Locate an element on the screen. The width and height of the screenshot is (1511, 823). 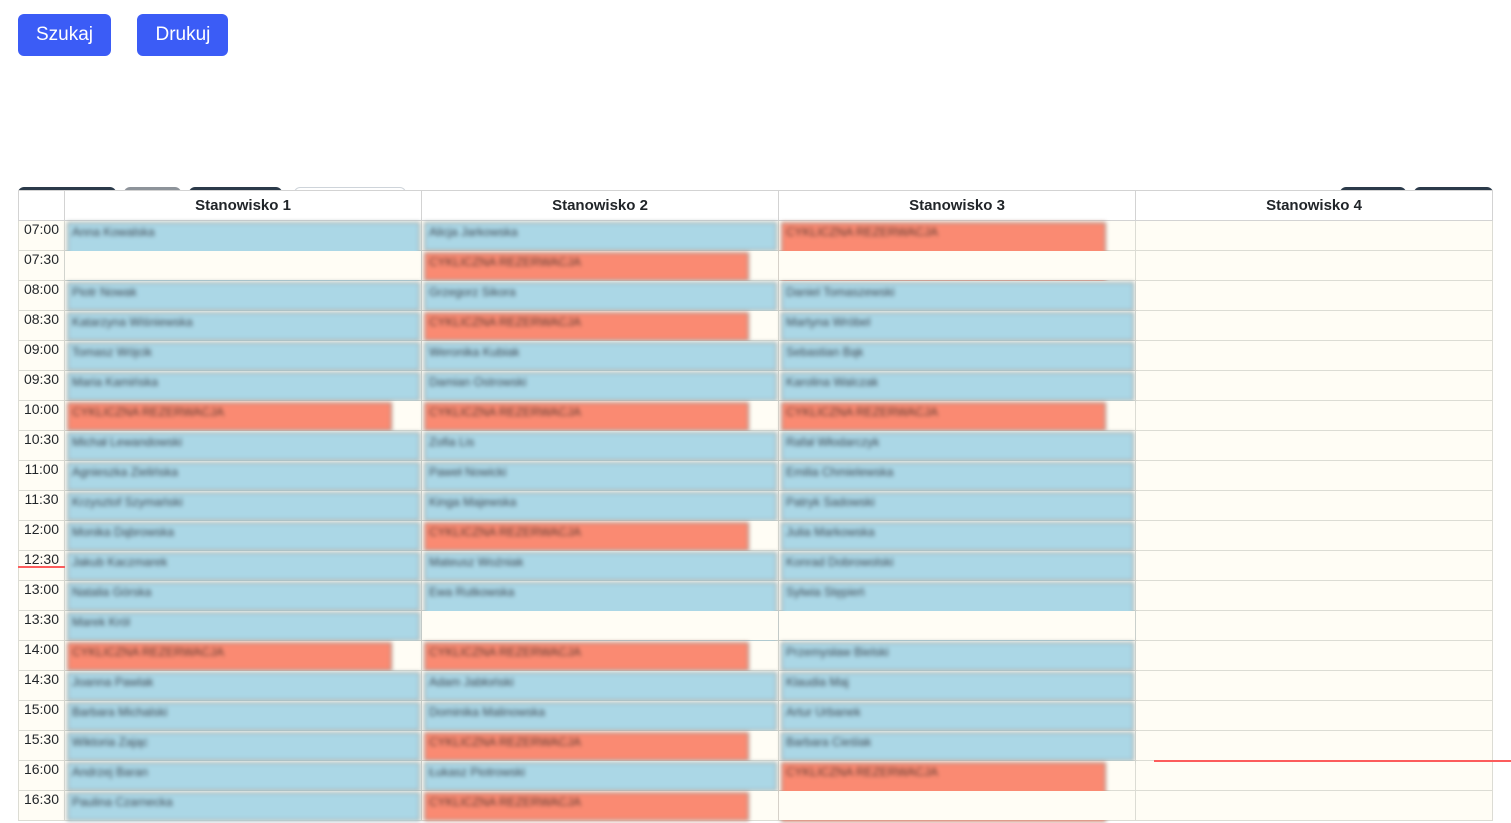
appointment-block: Wiktoria Zając is located at coordinates (243, 746).